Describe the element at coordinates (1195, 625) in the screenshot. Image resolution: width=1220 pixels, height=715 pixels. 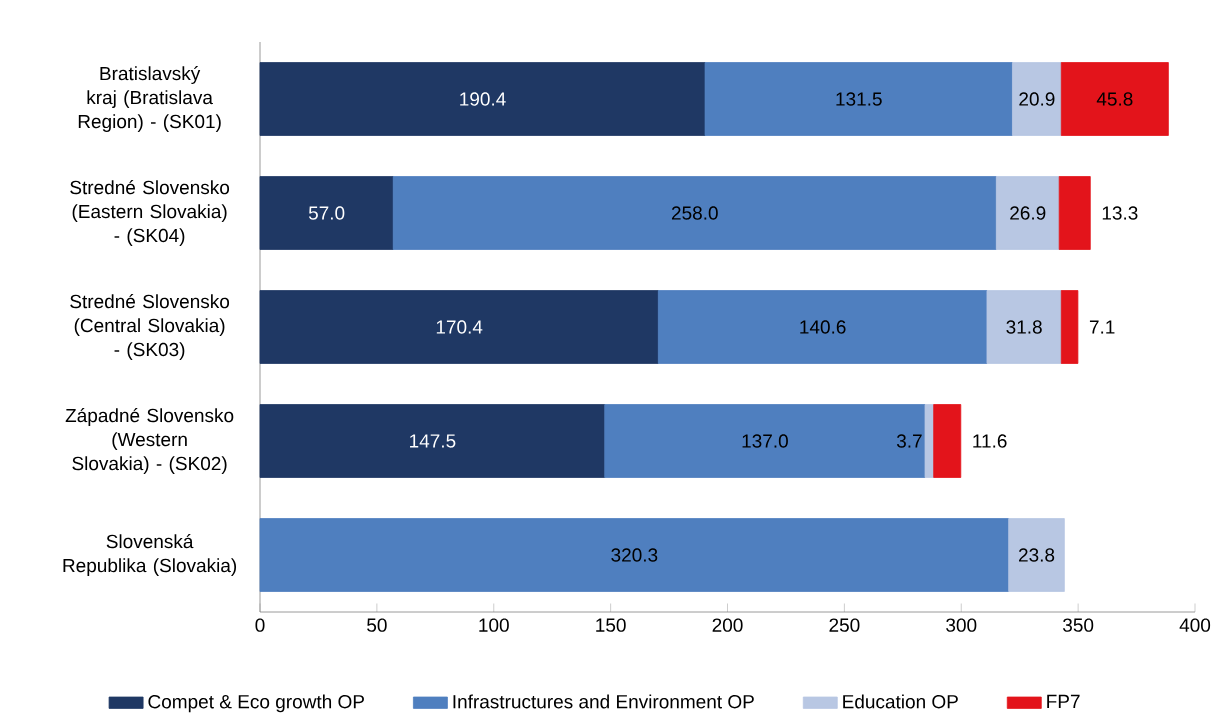
I see `x-tick-label: 400` at that location.